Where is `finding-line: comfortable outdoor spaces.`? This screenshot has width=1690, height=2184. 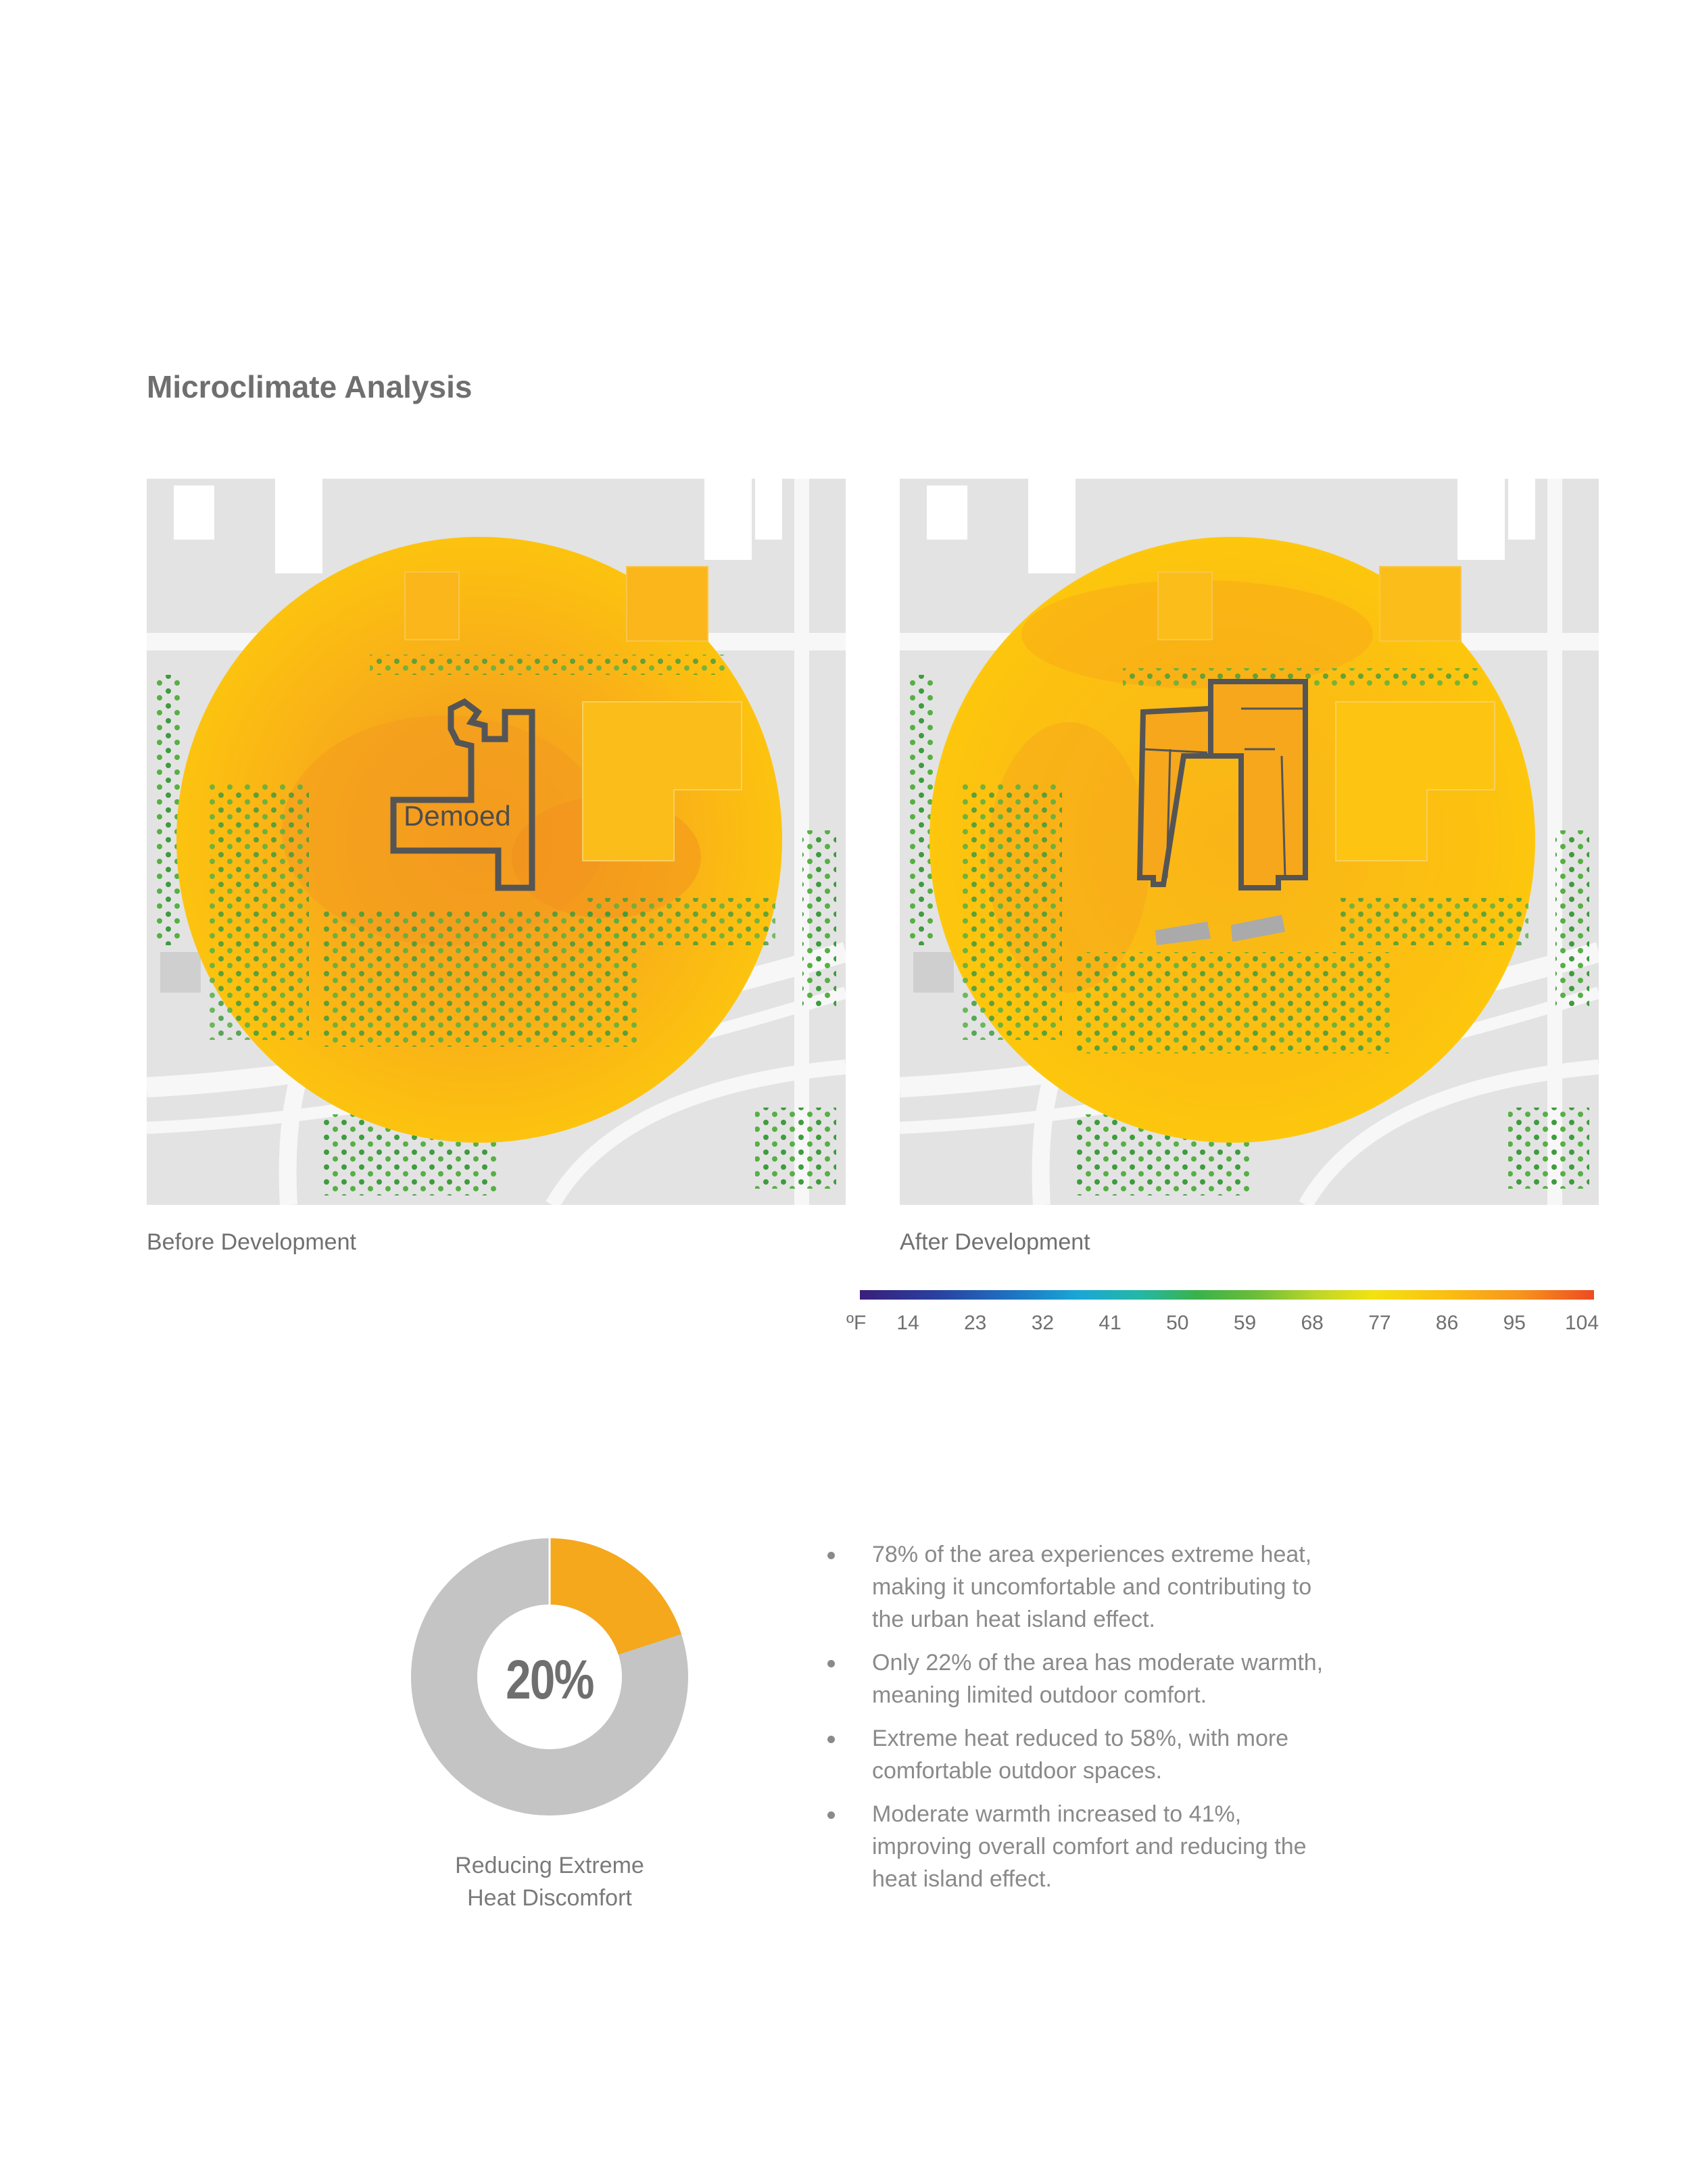 finding-line: comfortable outdoor spaces. is located at coordinates (1018, 1771).